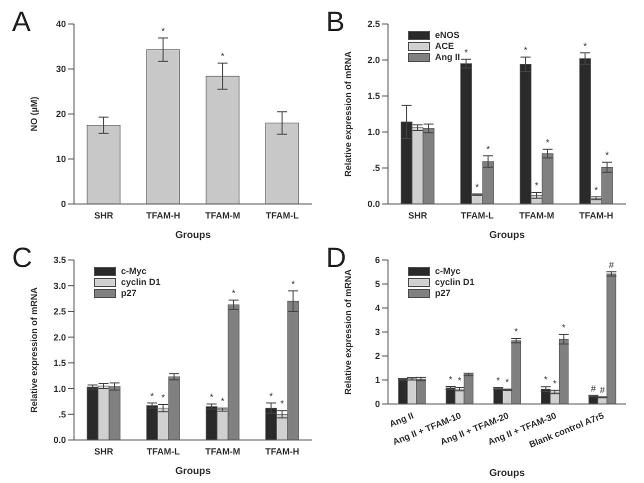 Image resolution: width=644 pixels, height=483 pixels. I want to click on legend-label: Ang II, so click(447, 57).